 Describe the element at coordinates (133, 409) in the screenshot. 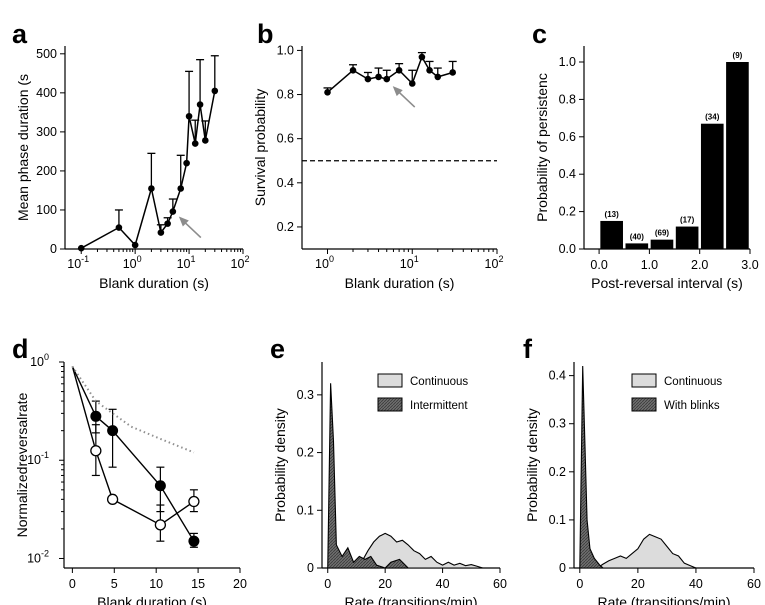

I see `model-line` at that location.